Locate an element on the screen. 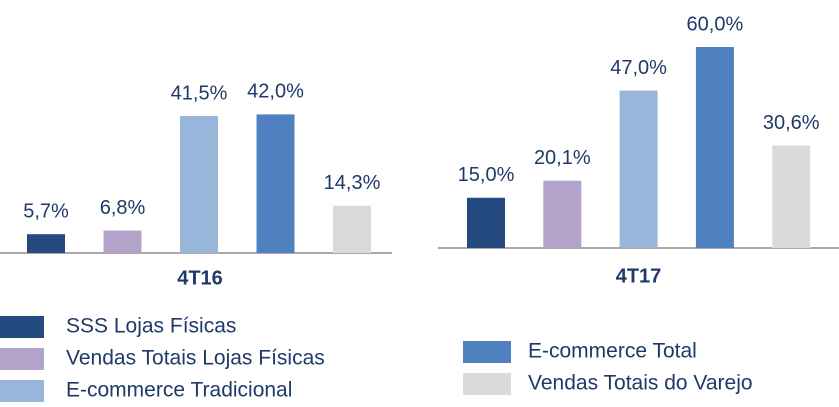 This screenshot has height=407, width=839. legend-label: Vendas Totais Lojas Físicas is located at coordinates (195, 358).